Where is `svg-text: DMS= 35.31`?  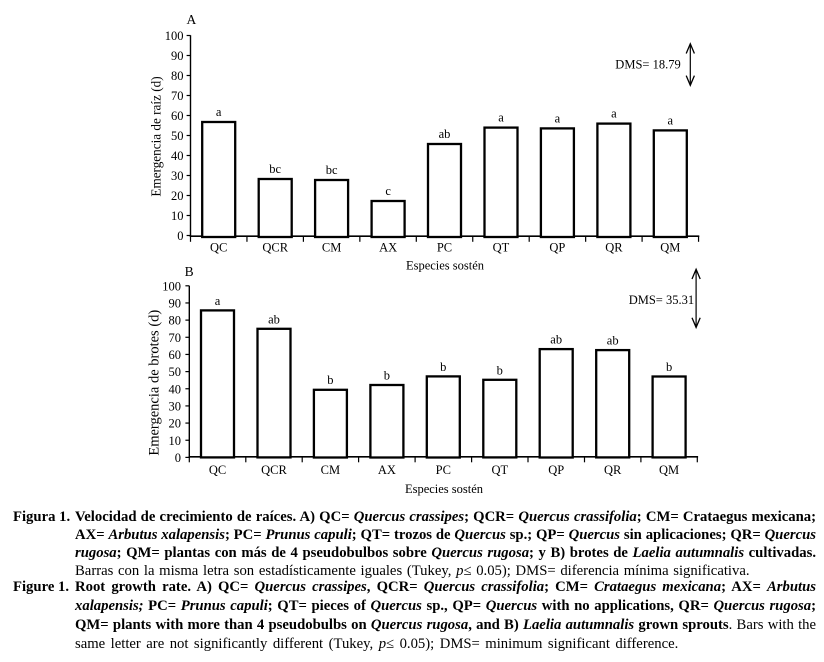
svg-text: DMS= 35.31 is located at coordinates (661, 300).